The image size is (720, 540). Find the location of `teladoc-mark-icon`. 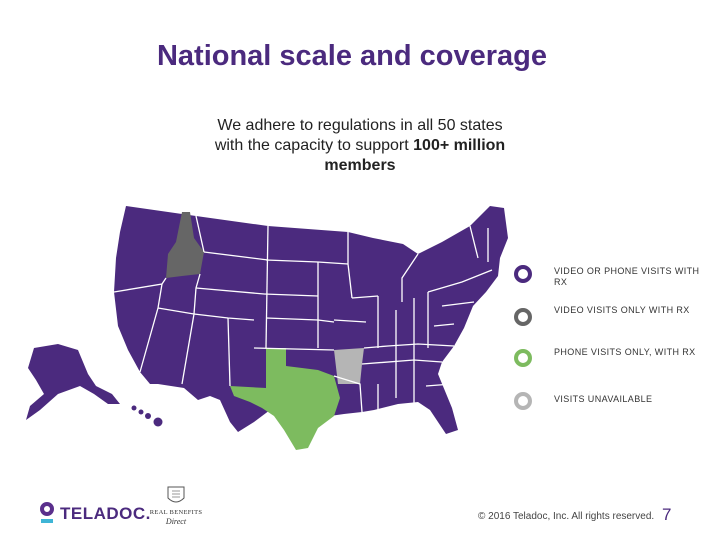

teladoc-mark-icon is located at coordinates (47, 509).